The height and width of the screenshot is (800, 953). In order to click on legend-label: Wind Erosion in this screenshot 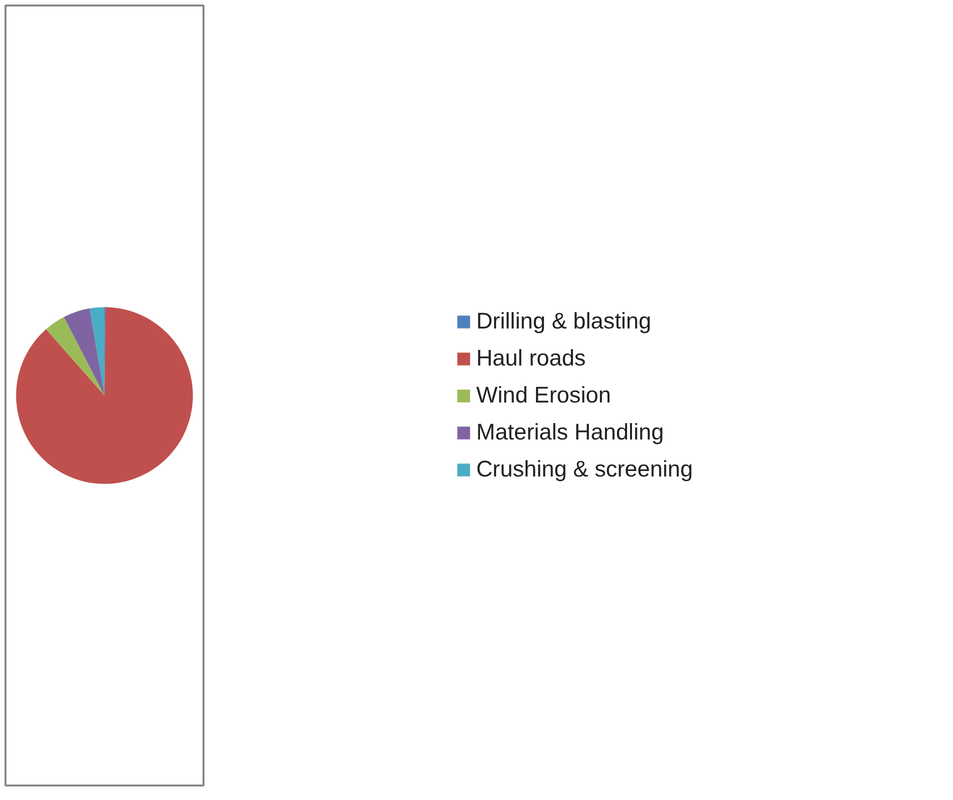, I will do `click(543, 395)`.